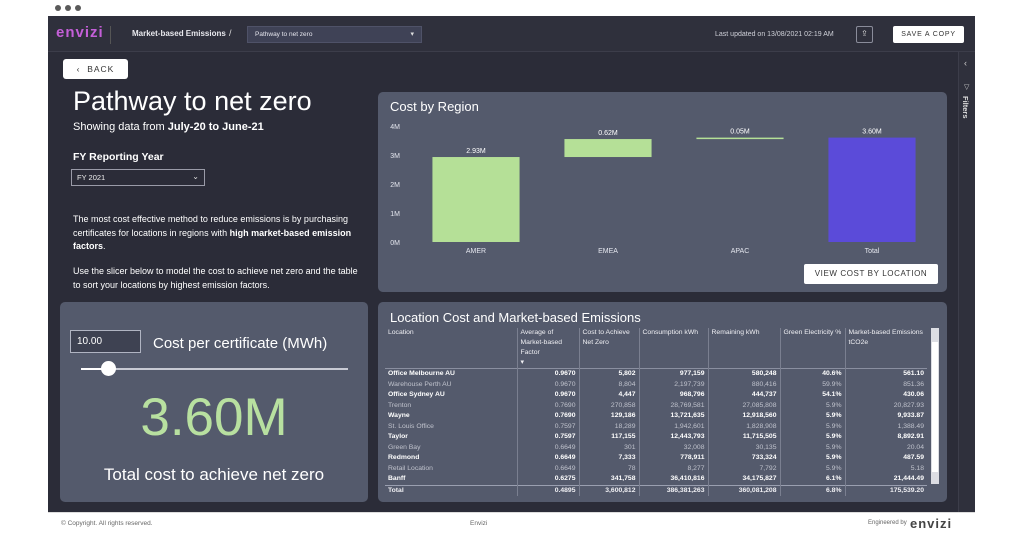  I want to click on x-tick-label: AMER, so click(476, 251).